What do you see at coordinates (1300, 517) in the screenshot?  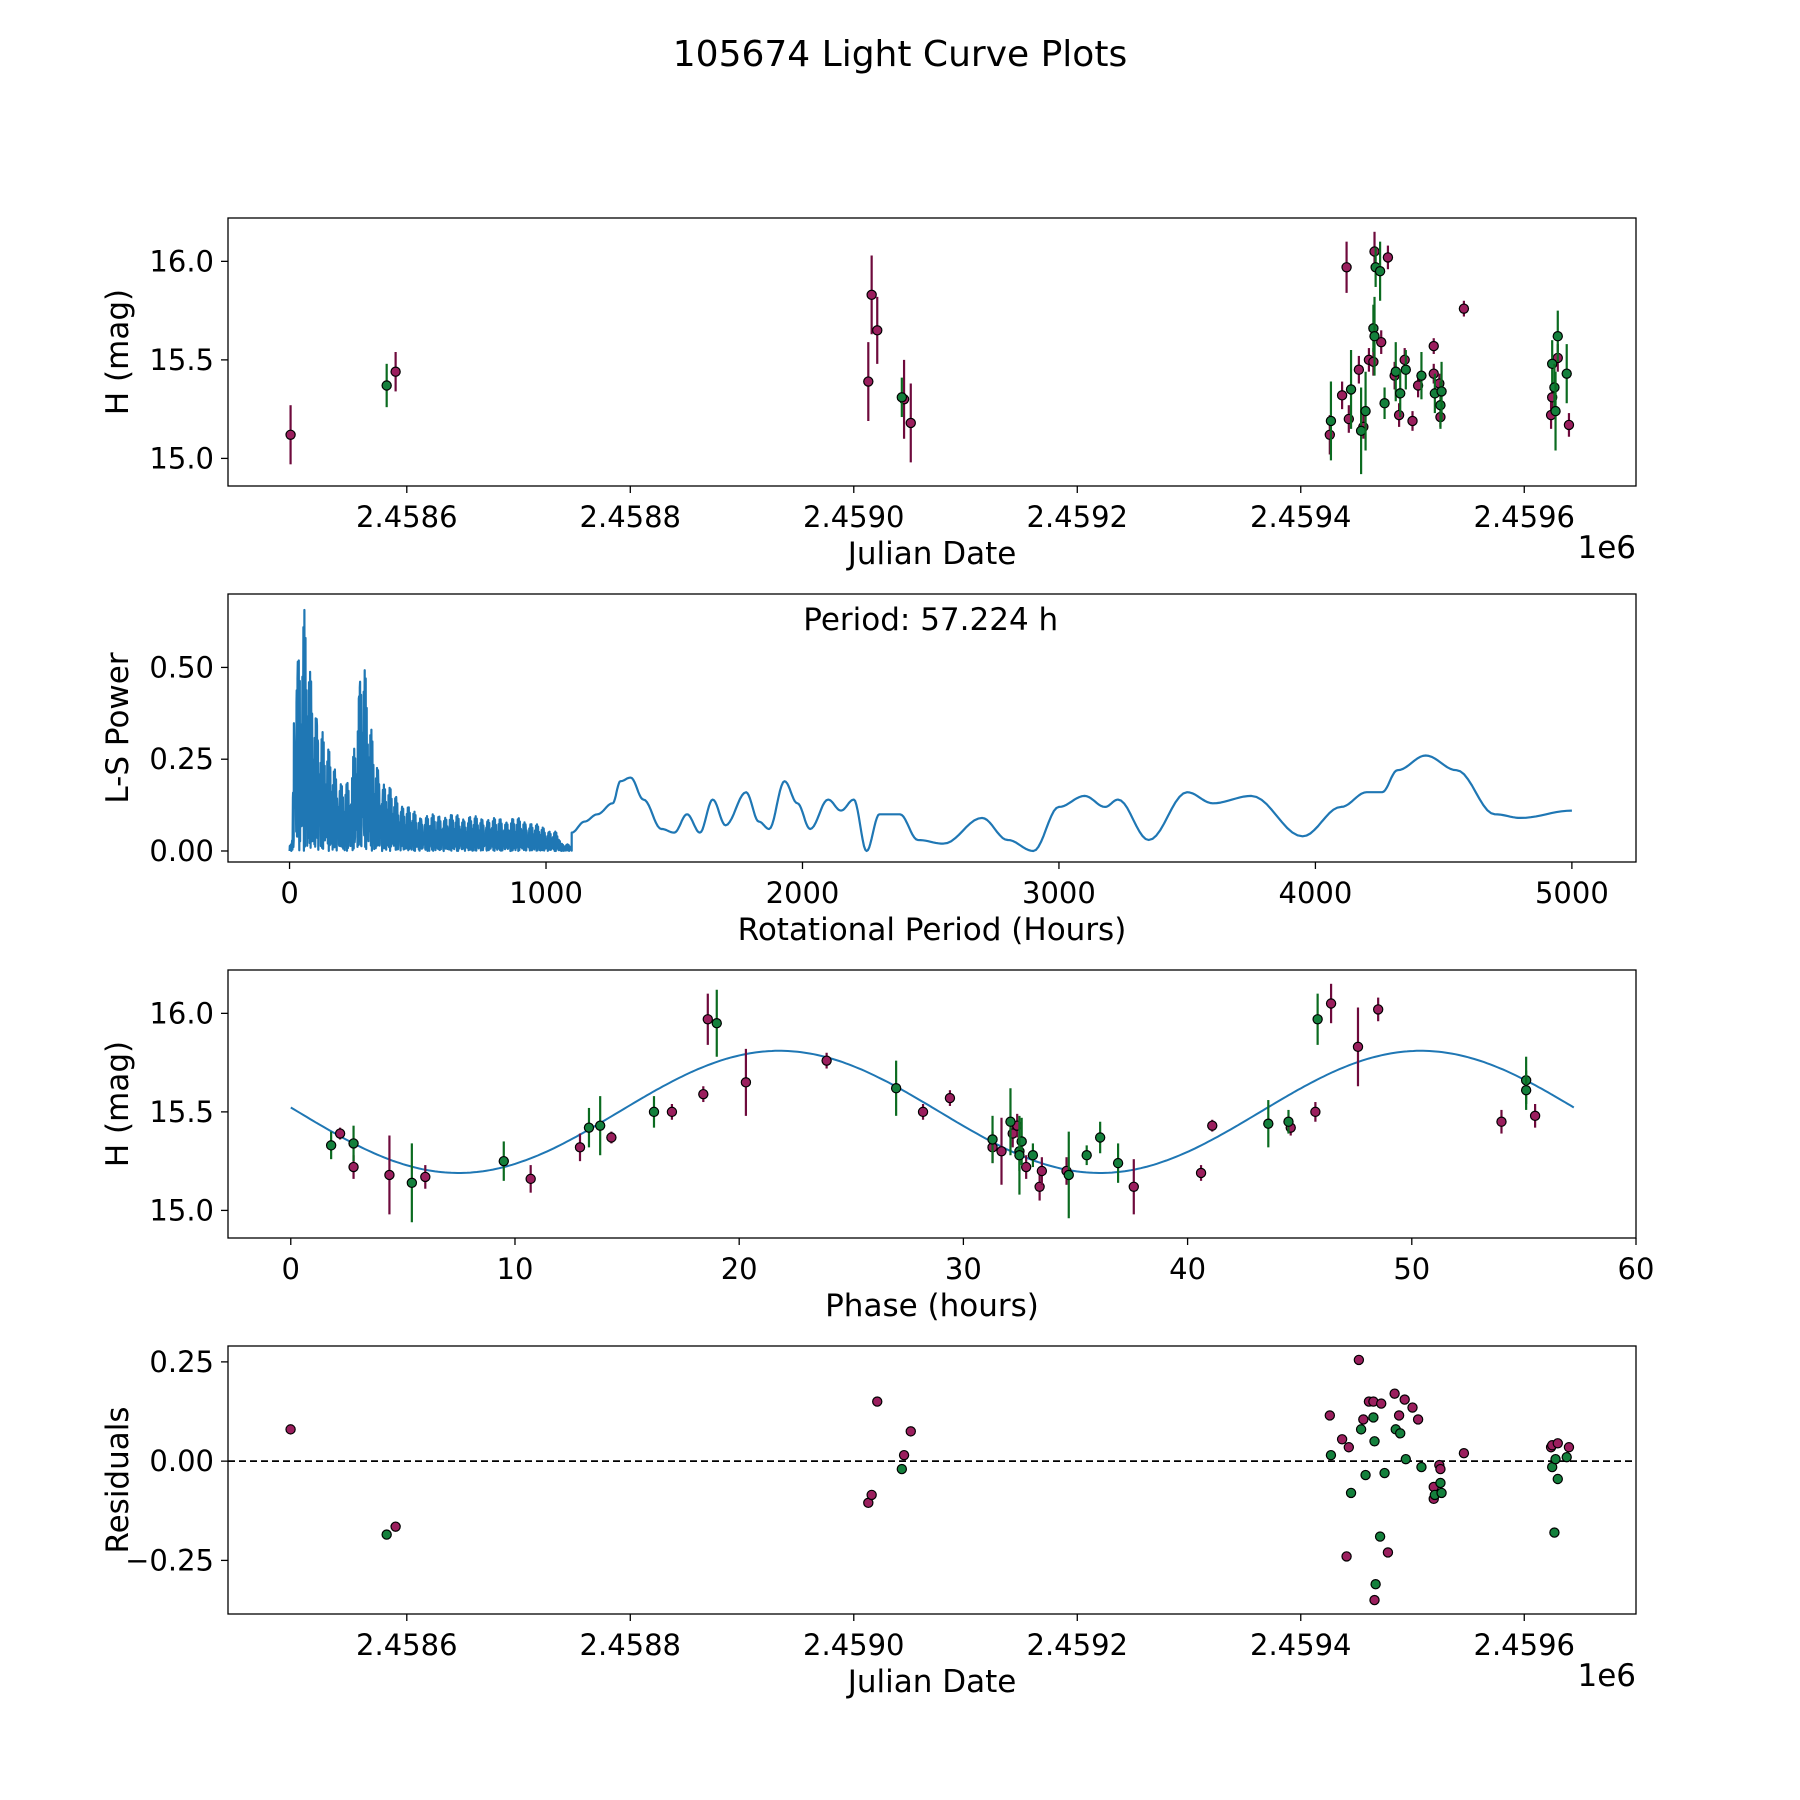 I see `x-tick-label: 2.4594` at bounding box center [1300, 517].